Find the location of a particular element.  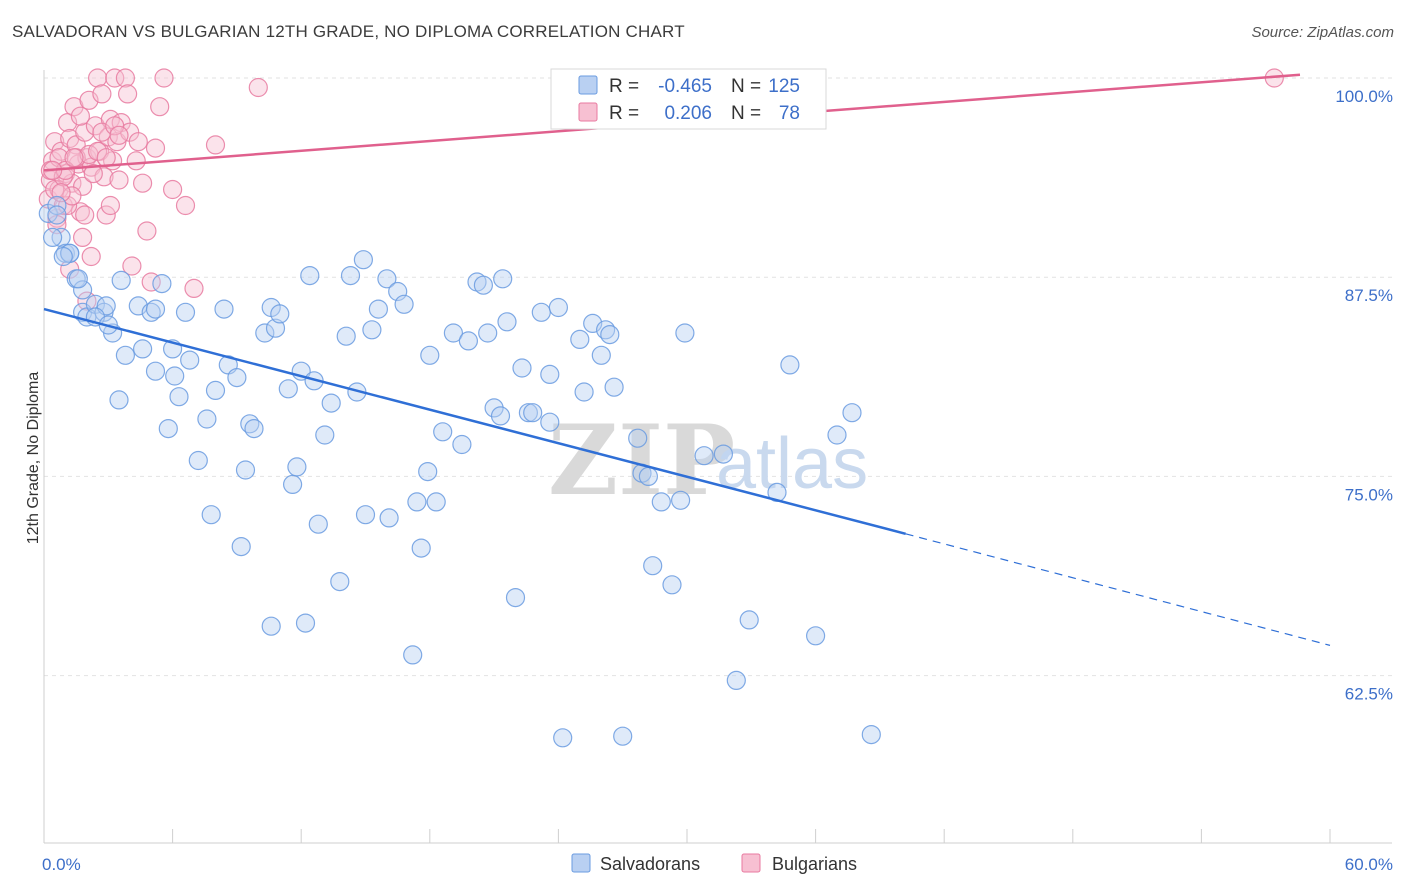

legend-r-value-salvadorans: -0.465 is located at coordinates (685, 86).